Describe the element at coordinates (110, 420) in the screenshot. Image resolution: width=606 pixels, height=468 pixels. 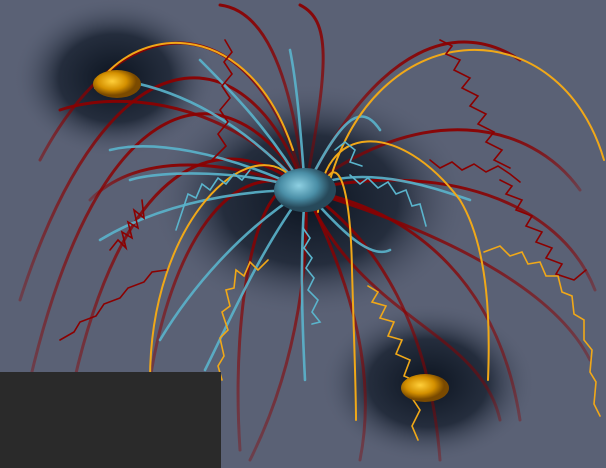
I see `dark-panel` at that location.